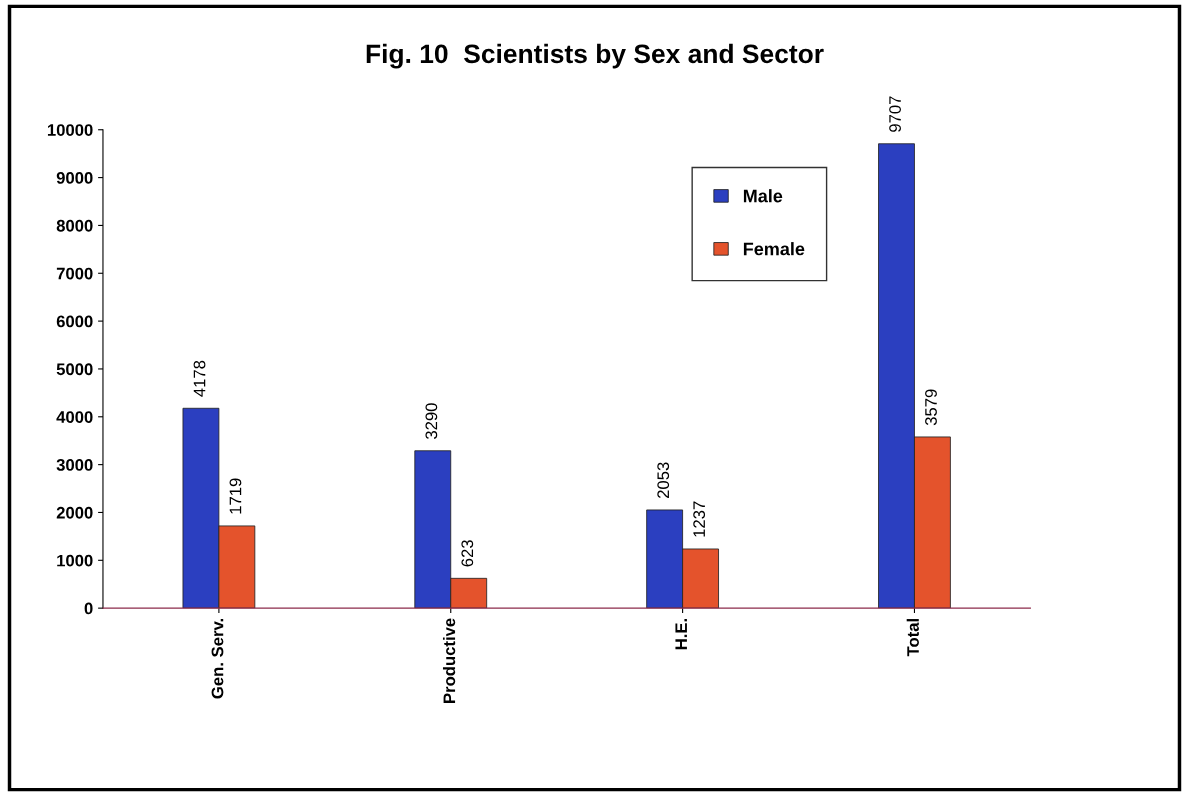  I want to click on data-label: 3290, so click(431, 421).